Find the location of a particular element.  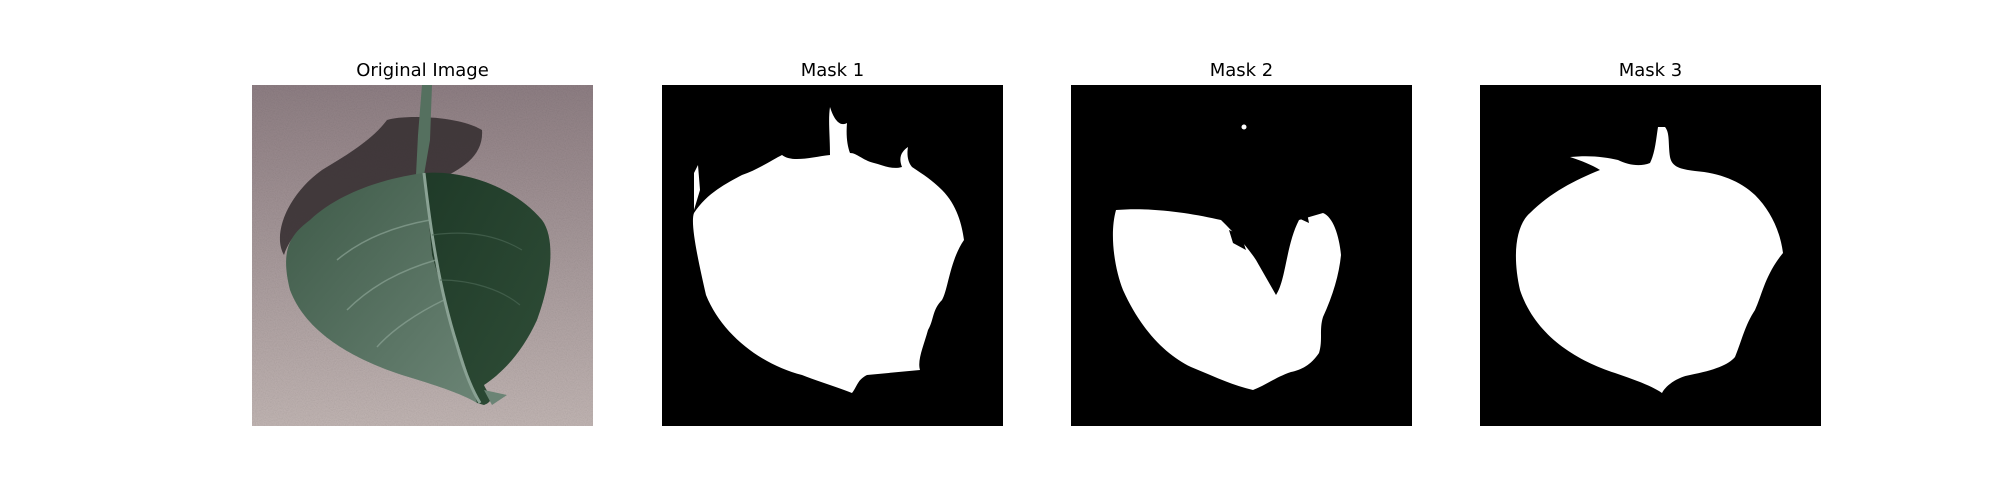

panel-title-mask-2: Mask 2 is located at coordinates (1241, 70).